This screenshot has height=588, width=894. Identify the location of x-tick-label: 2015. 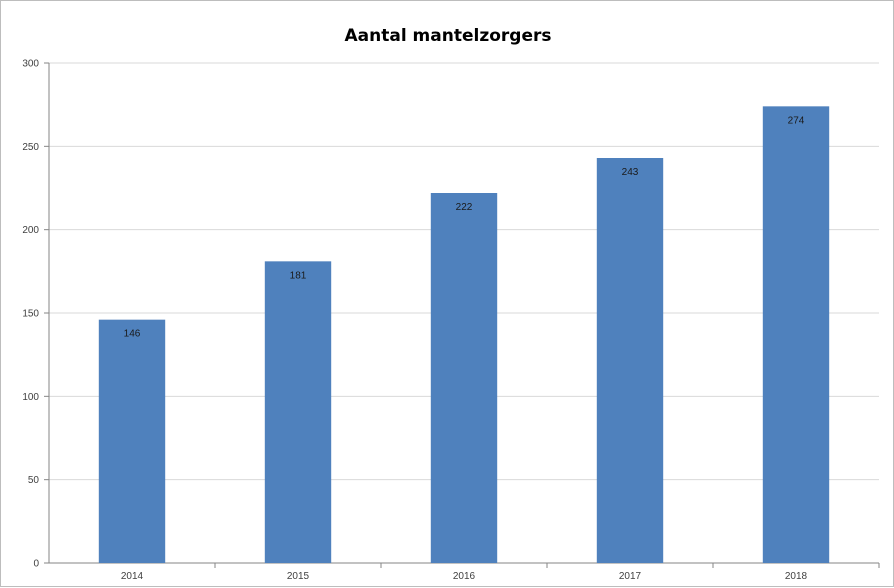
(298, 576).